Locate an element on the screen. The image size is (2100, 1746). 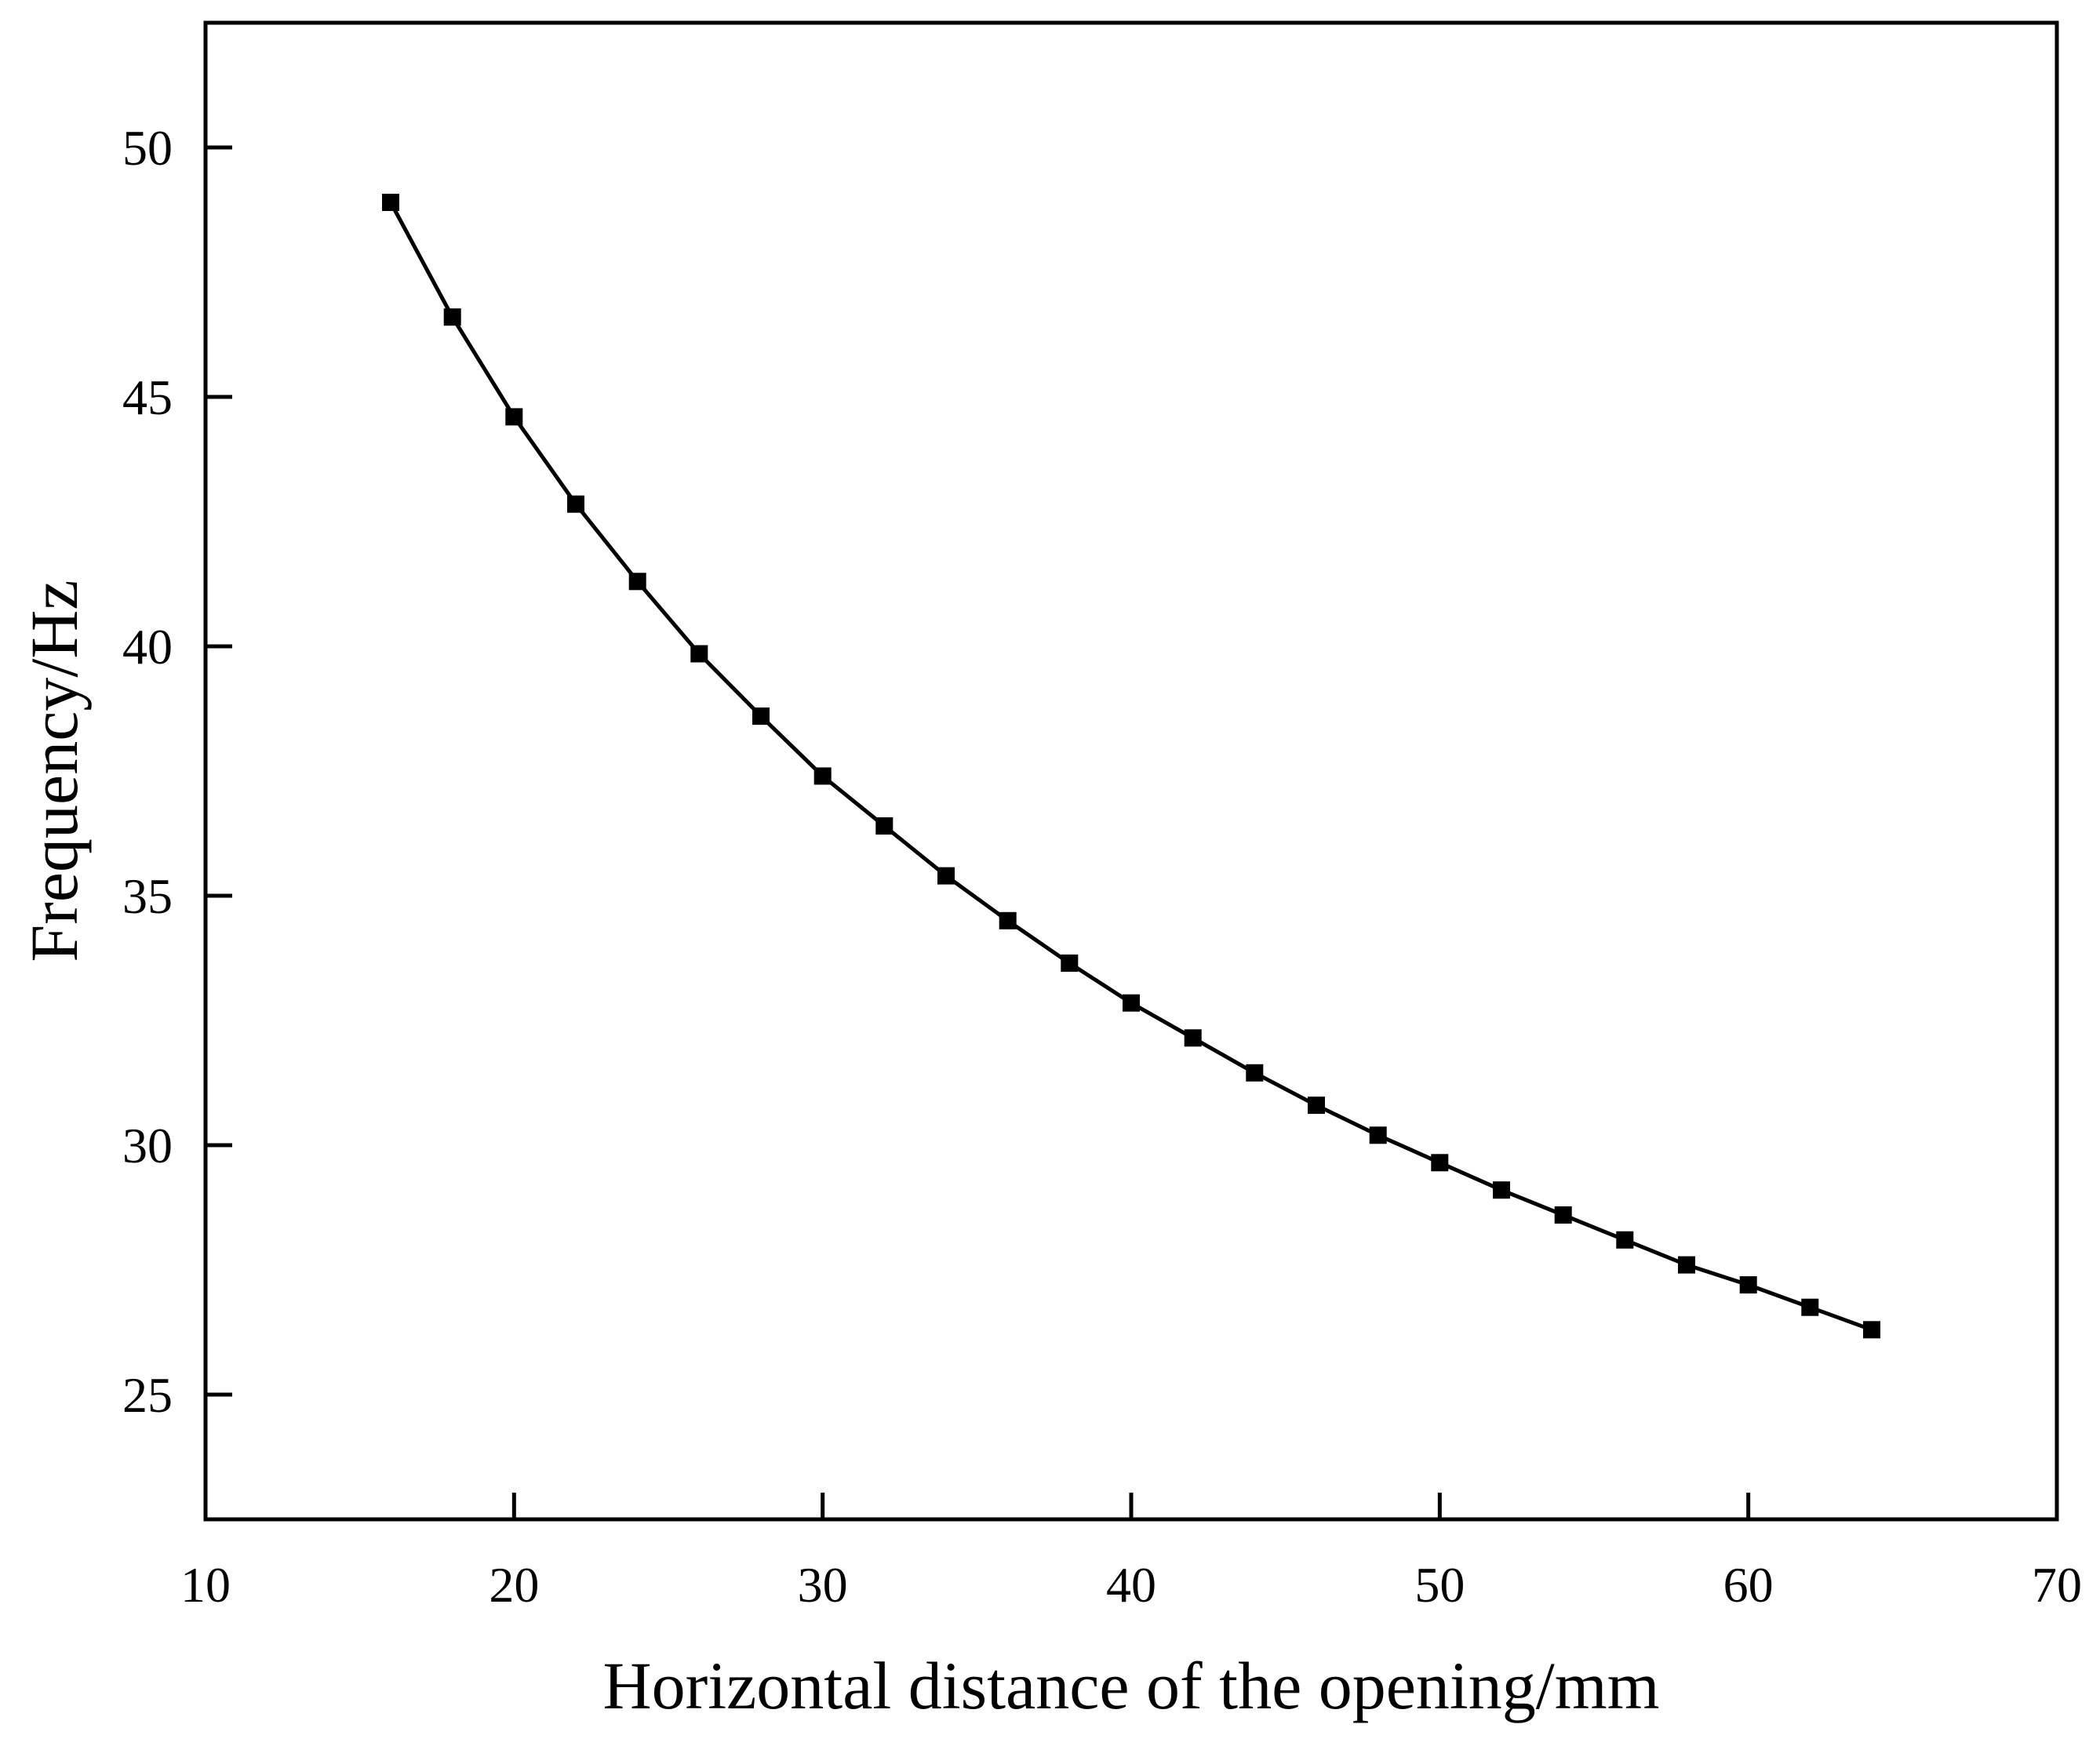
y-tick-label: 35 is located at coordinates (147, 896).